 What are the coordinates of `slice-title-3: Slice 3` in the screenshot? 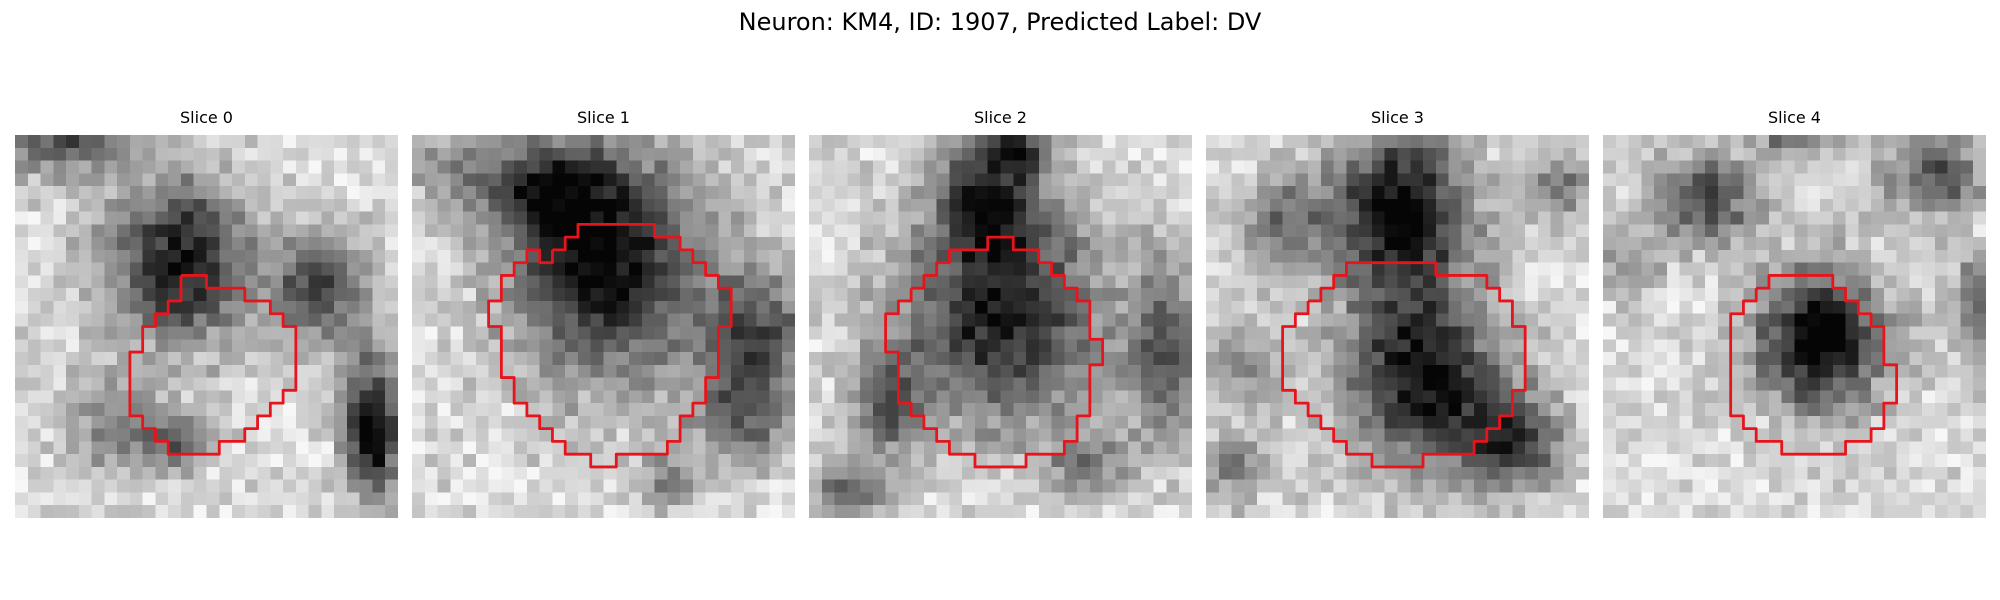 It's located at (1397, 117).